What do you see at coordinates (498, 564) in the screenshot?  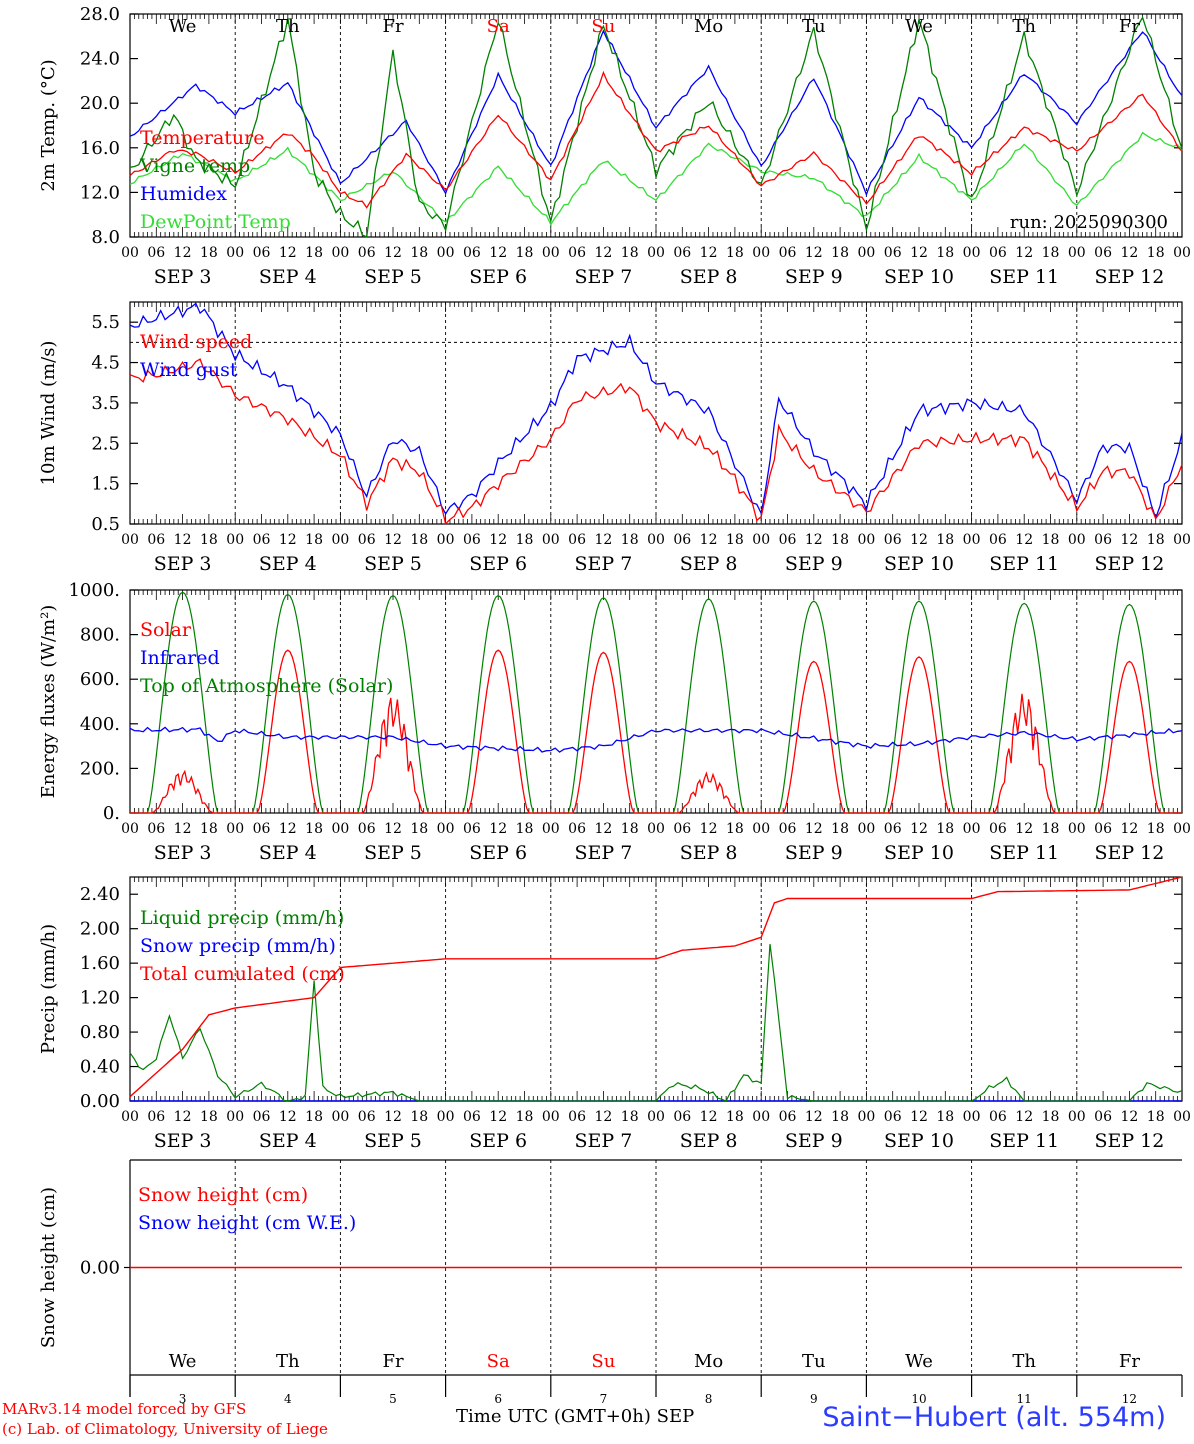 I see `x-date-label: SEP 6` at bounding box center [498, 564].